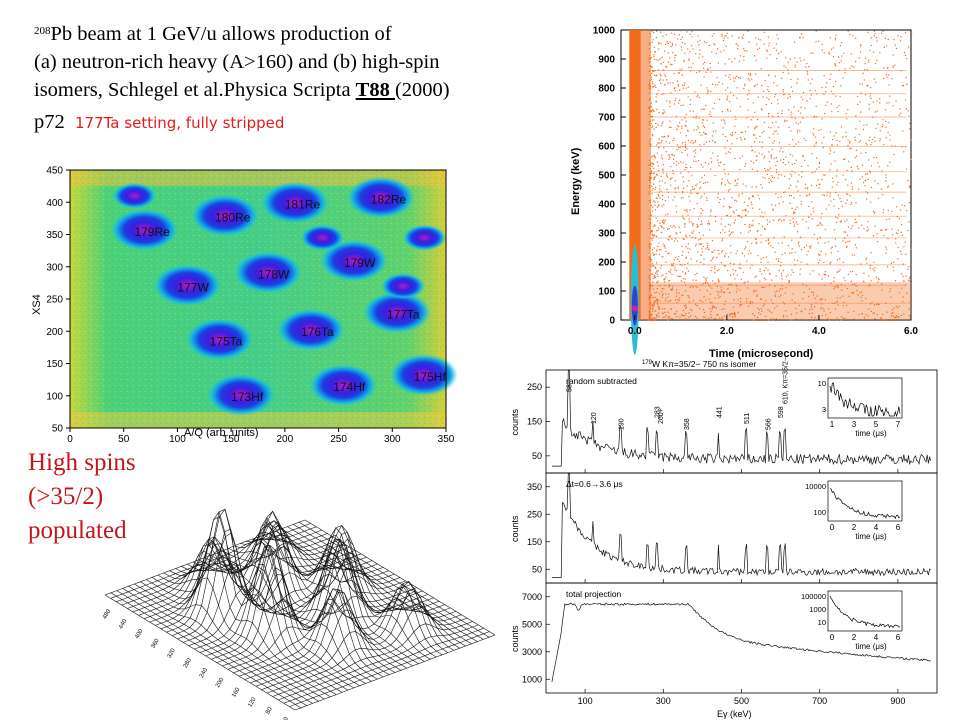  What do you see at coordinates (37, 304) in the screenshot?
I see `heatmap-ylabel: XS4` at bounding box center [37, 304].